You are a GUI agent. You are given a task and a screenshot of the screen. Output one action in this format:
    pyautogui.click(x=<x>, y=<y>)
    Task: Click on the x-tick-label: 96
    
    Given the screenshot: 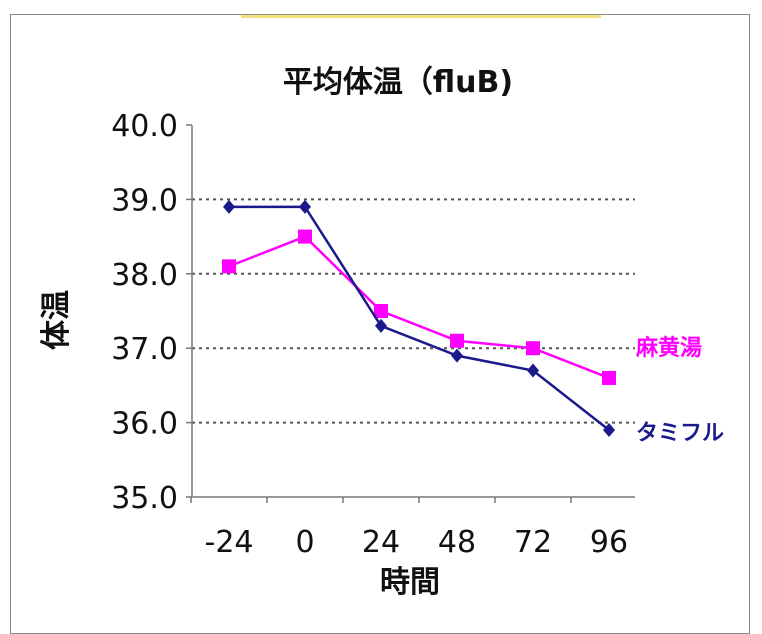 What is the action you would take?
    pyautogui.click(x=609, y=542)
    